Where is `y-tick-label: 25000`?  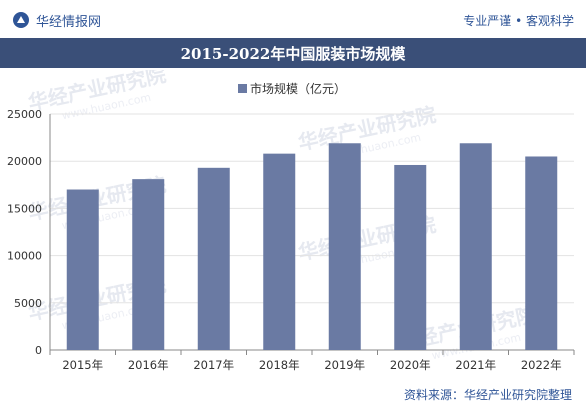
y-tick-label: 25000 is located at coordinates (24, 114).